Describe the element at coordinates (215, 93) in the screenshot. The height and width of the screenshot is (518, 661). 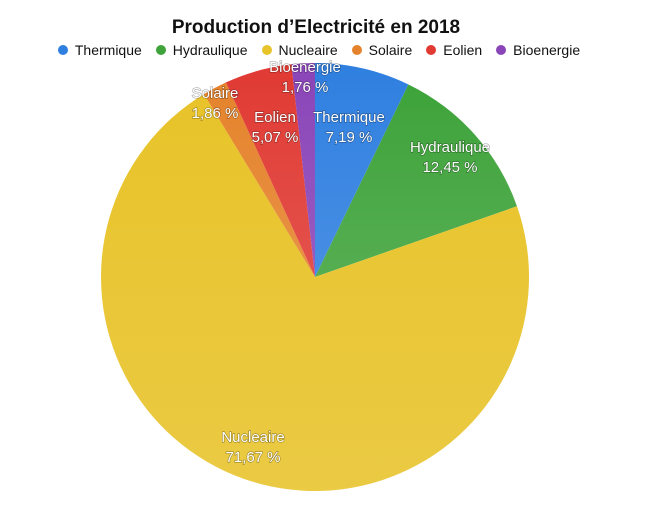
I see `slice-name-label: Solaire` at that location.